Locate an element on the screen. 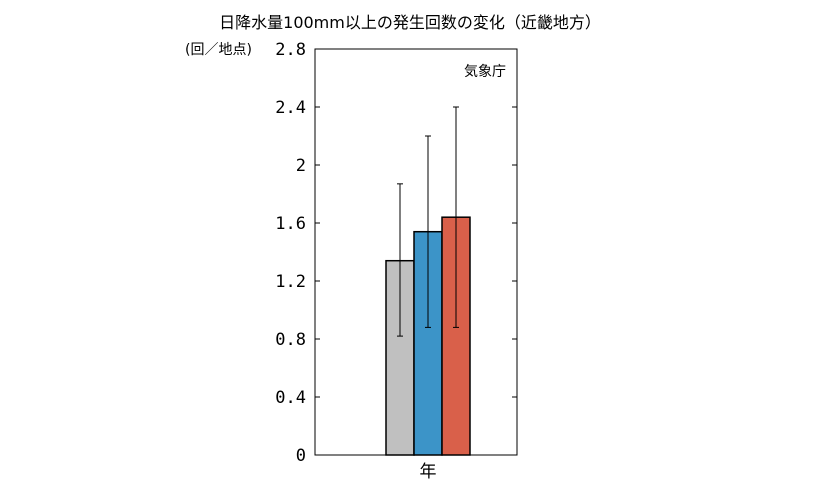 Image resolution: width=833 pixels, height=498 pixels. y-tick-label: 0.8 is located at coordinates (290, 340).